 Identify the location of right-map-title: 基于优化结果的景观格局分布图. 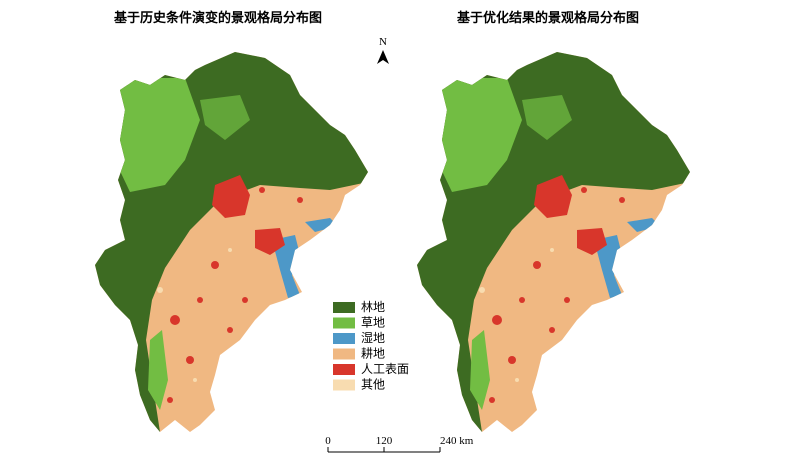
(547, 17).